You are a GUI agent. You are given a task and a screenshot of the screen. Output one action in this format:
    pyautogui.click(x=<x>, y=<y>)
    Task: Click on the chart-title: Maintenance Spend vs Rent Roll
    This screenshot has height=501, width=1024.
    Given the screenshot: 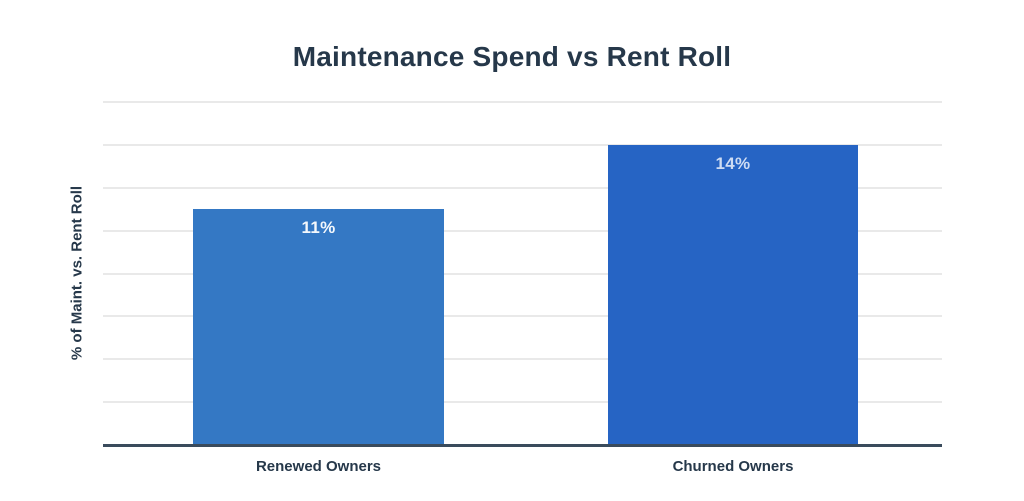 What is the action you would take?
    pyautogui.click(x=512, y=56)
    